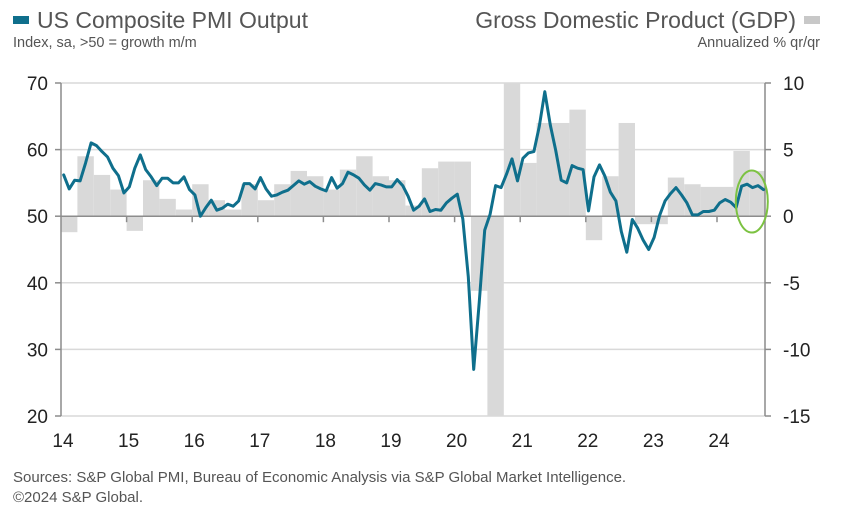 This screenshot has height=517, width=848. I want to click on pmi-legend-swatch, so click(21, 19).